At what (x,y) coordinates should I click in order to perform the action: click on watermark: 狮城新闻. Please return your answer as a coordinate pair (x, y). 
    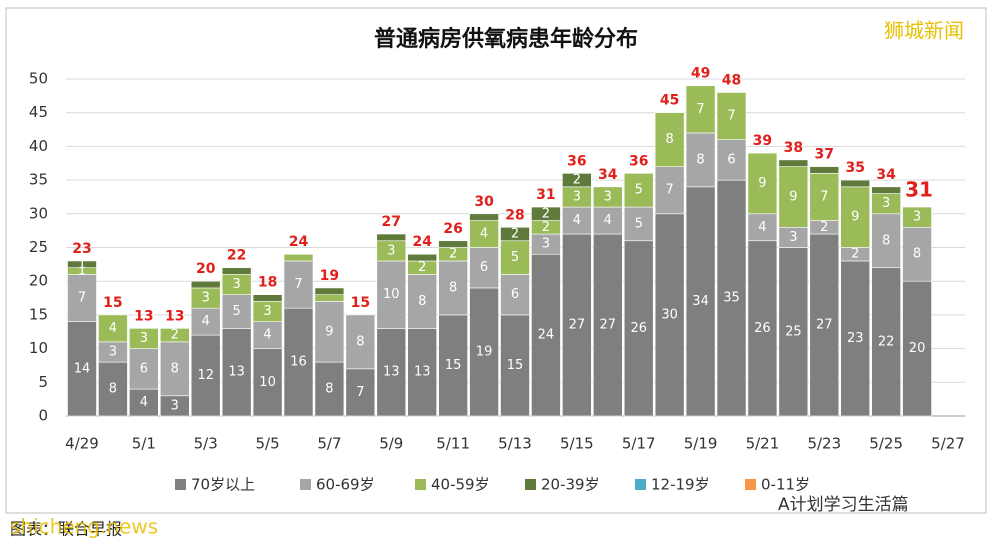
    Looking at the image, I should click on (924, 31).